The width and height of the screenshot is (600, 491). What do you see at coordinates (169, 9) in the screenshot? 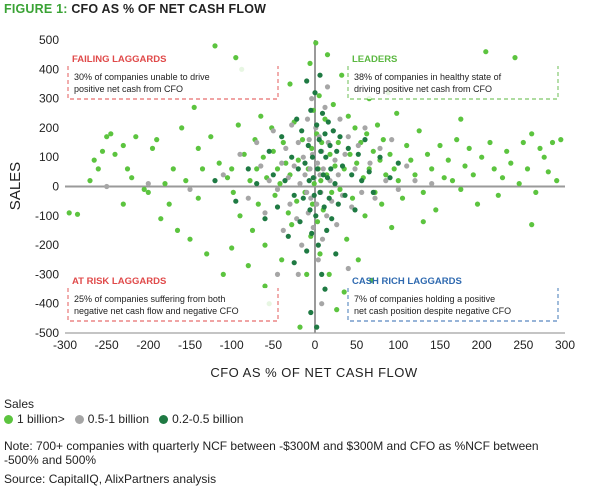
I see `figure-title-text: CFO AS % OF NET CASH FLOW` at bounding box center [169, 9].